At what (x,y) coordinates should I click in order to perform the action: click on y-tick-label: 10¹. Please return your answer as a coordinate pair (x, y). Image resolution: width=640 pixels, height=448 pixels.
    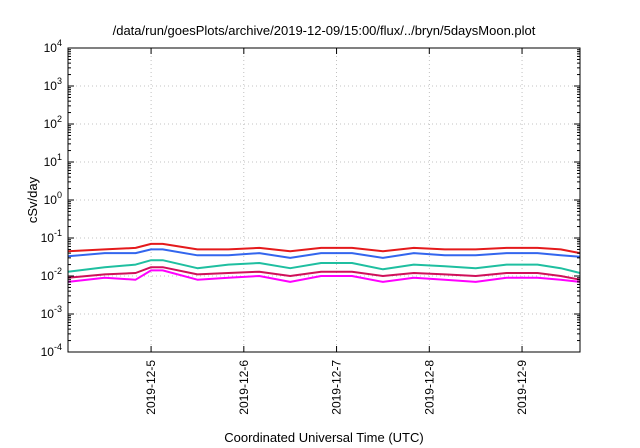
    Looking at the image, I should click on (53, 160).